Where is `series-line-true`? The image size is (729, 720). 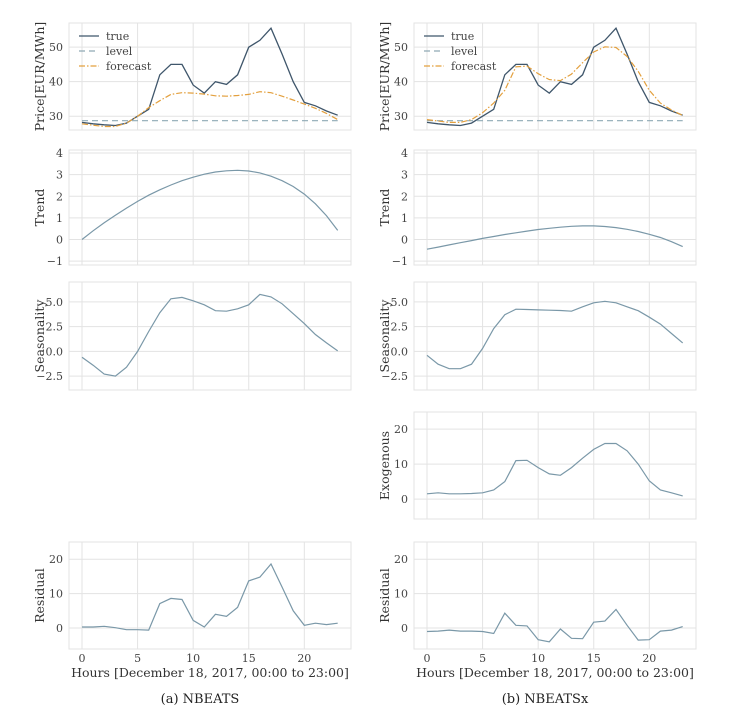
series-line-true is located at coordinates (554, 77).